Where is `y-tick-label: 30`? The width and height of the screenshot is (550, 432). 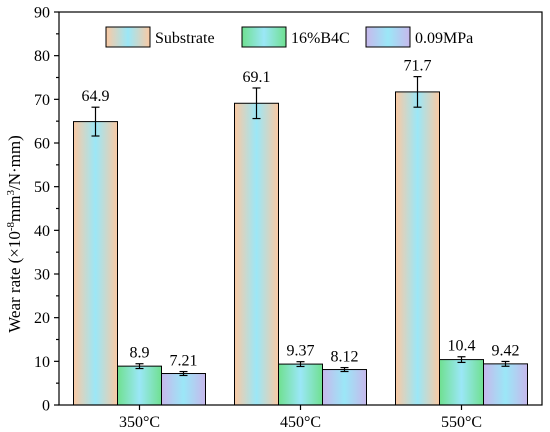 y-tick-label: 30 is located at coordinates (42, 275).